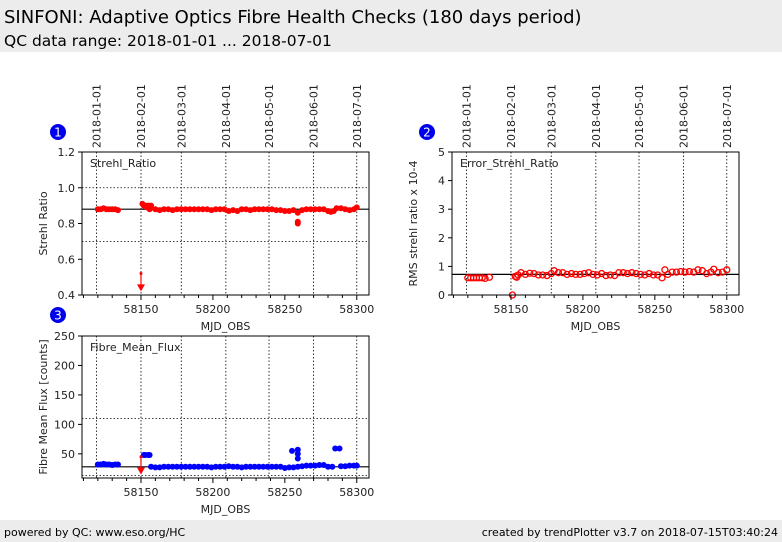 Image resolution: width=782 pixels, height=542 pixels. What do you see at coordinates (427, 133) in the screenshot?
I see `chart-number: 2` at bounding box center [427, 133].